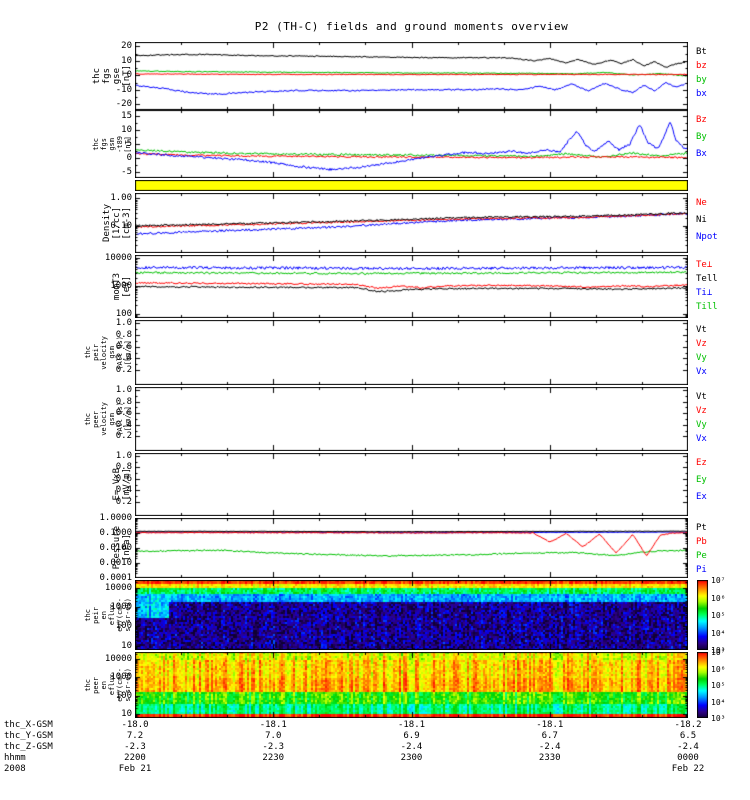 This screenshot has width=750, height=800. What do you see at coordinates (115, 563) in the screenshot?
I see `ytick-label: 0.0010` at bounding box center [115, 563].